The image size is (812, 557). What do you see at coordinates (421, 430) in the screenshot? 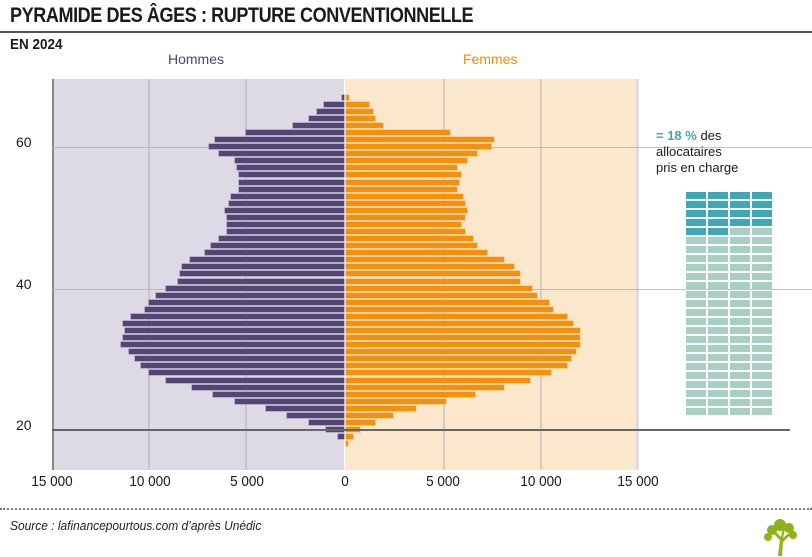
I see `age-20-line` at bounding box center [421, 430].